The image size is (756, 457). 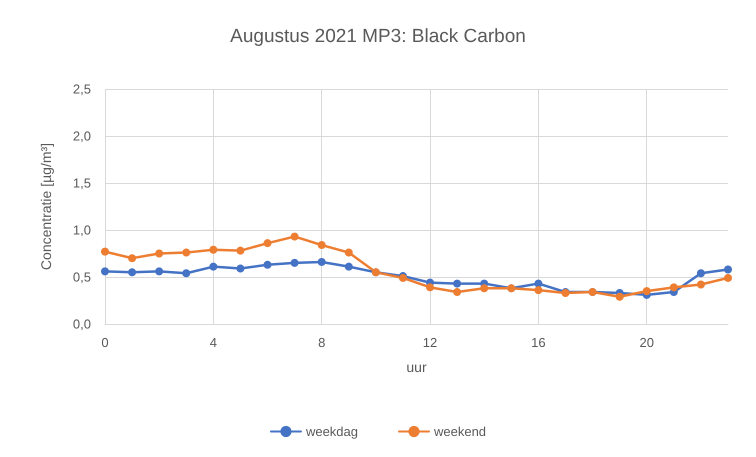 What do you see at coordinates (416, 367) in the screenshot?
I see `x-axis-title: uur` at bounding box center [416, 367].